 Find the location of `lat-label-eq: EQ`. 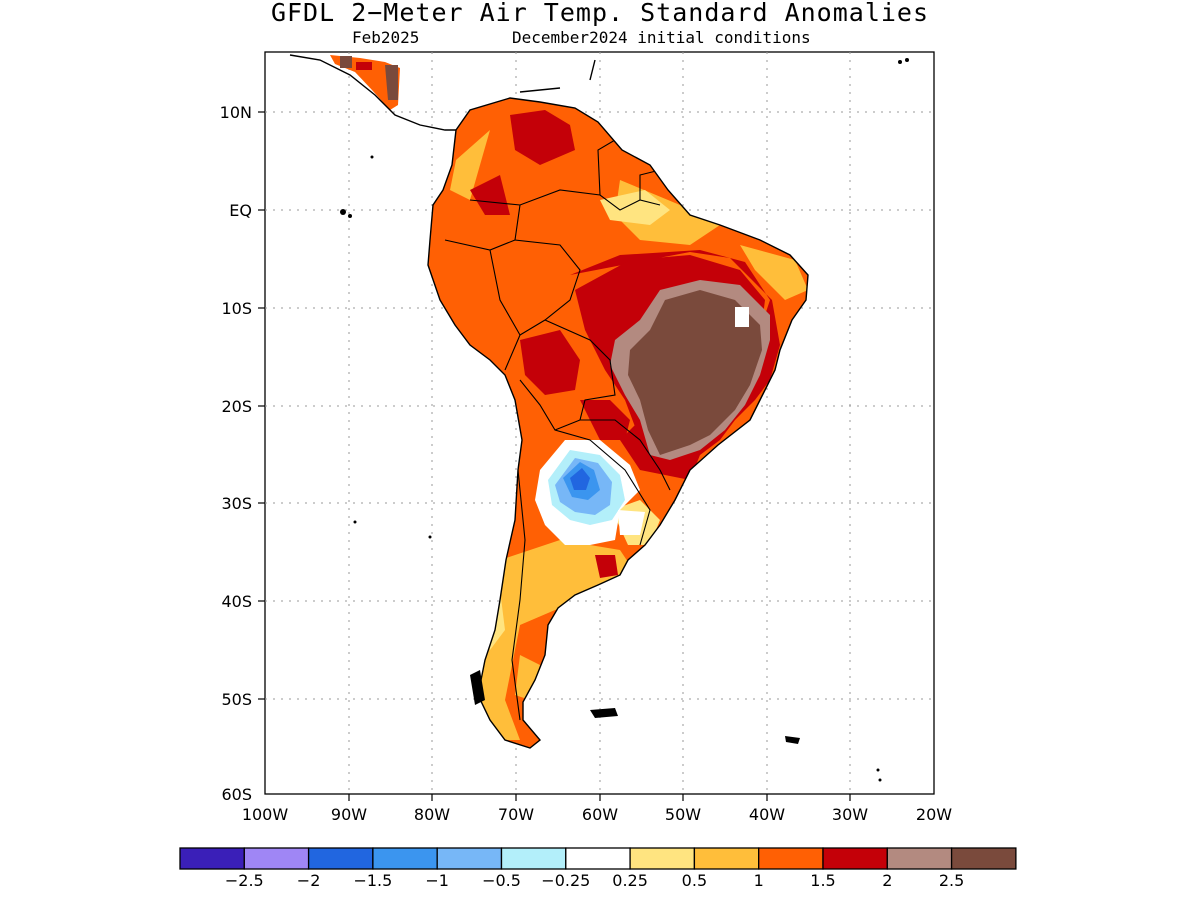

lat-label-eq: EQ is located at coordinates (240, 210).